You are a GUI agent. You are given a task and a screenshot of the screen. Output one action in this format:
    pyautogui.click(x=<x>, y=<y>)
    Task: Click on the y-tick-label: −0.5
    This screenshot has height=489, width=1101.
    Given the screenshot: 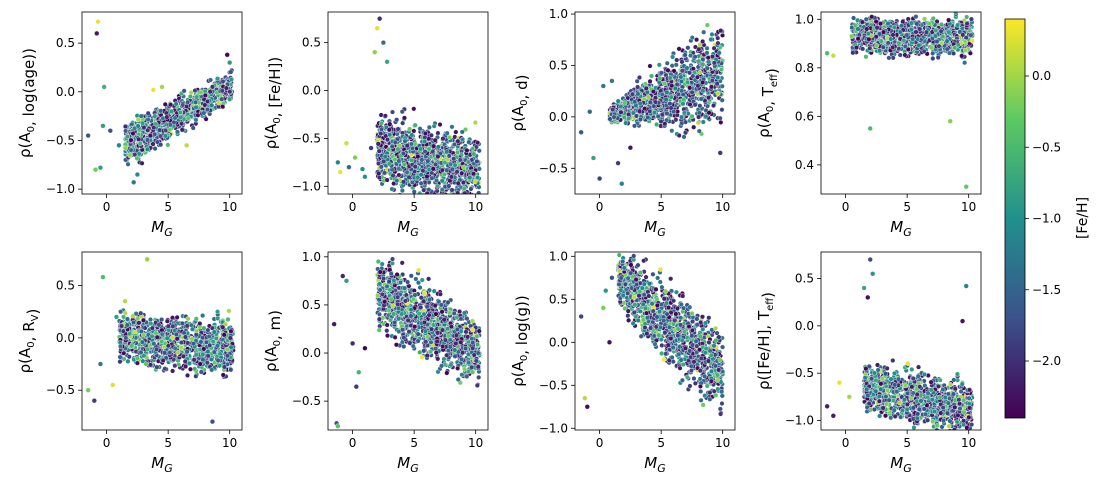 What is the action you would take?
    pyautogui.click(x=60, y=140)
    